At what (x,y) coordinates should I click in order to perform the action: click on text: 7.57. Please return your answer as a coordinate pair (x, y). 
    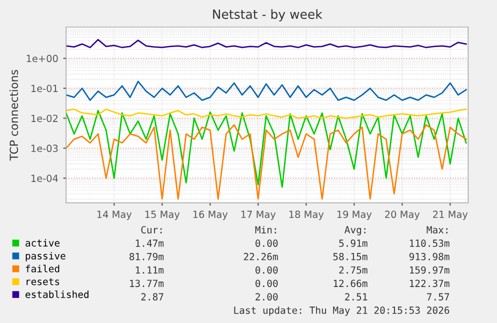
    Looking at the image, I should click on (438, 296).